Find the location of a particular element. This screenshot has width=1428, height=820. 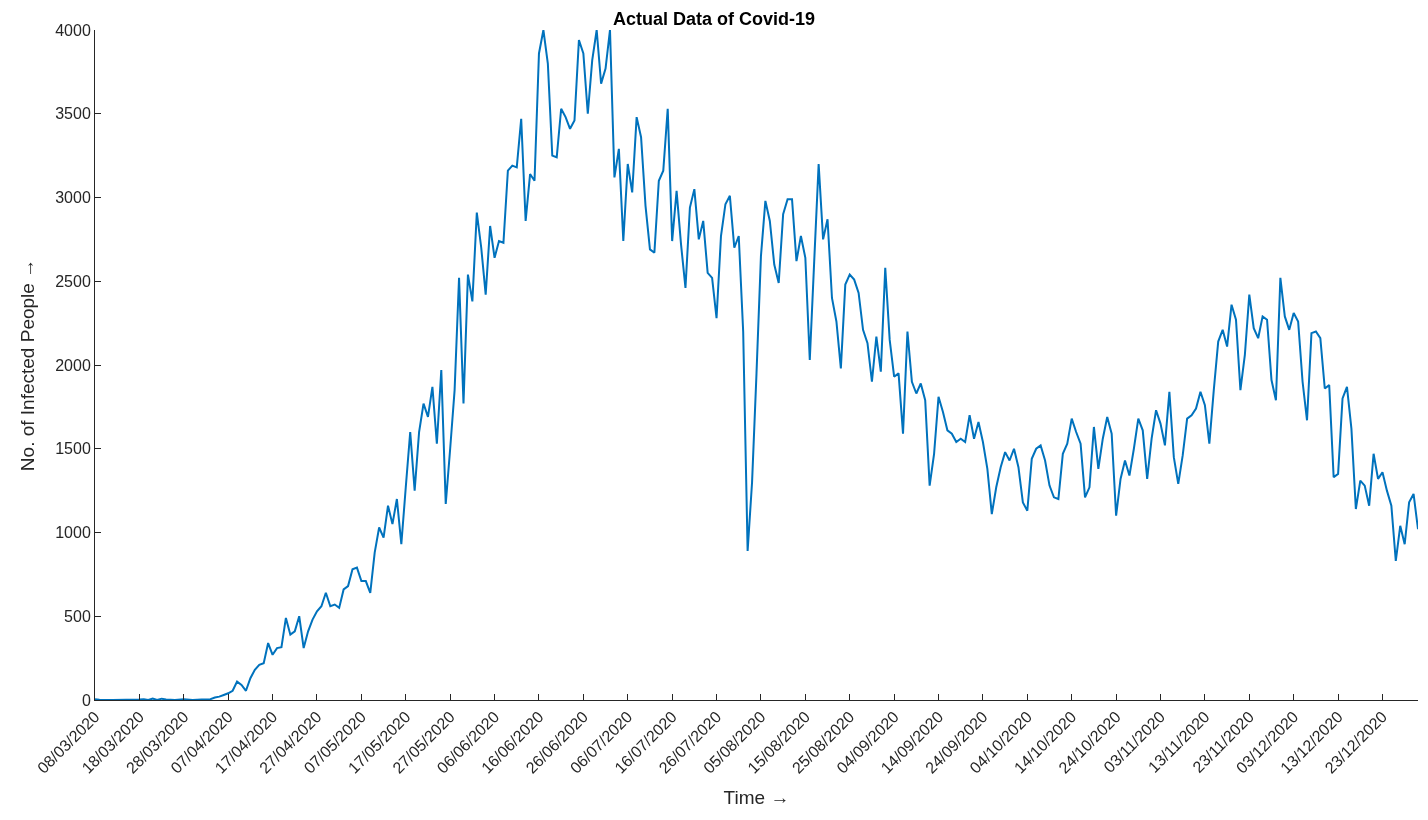

y-tick-label: 2000 is located at coordinates (73, 365).